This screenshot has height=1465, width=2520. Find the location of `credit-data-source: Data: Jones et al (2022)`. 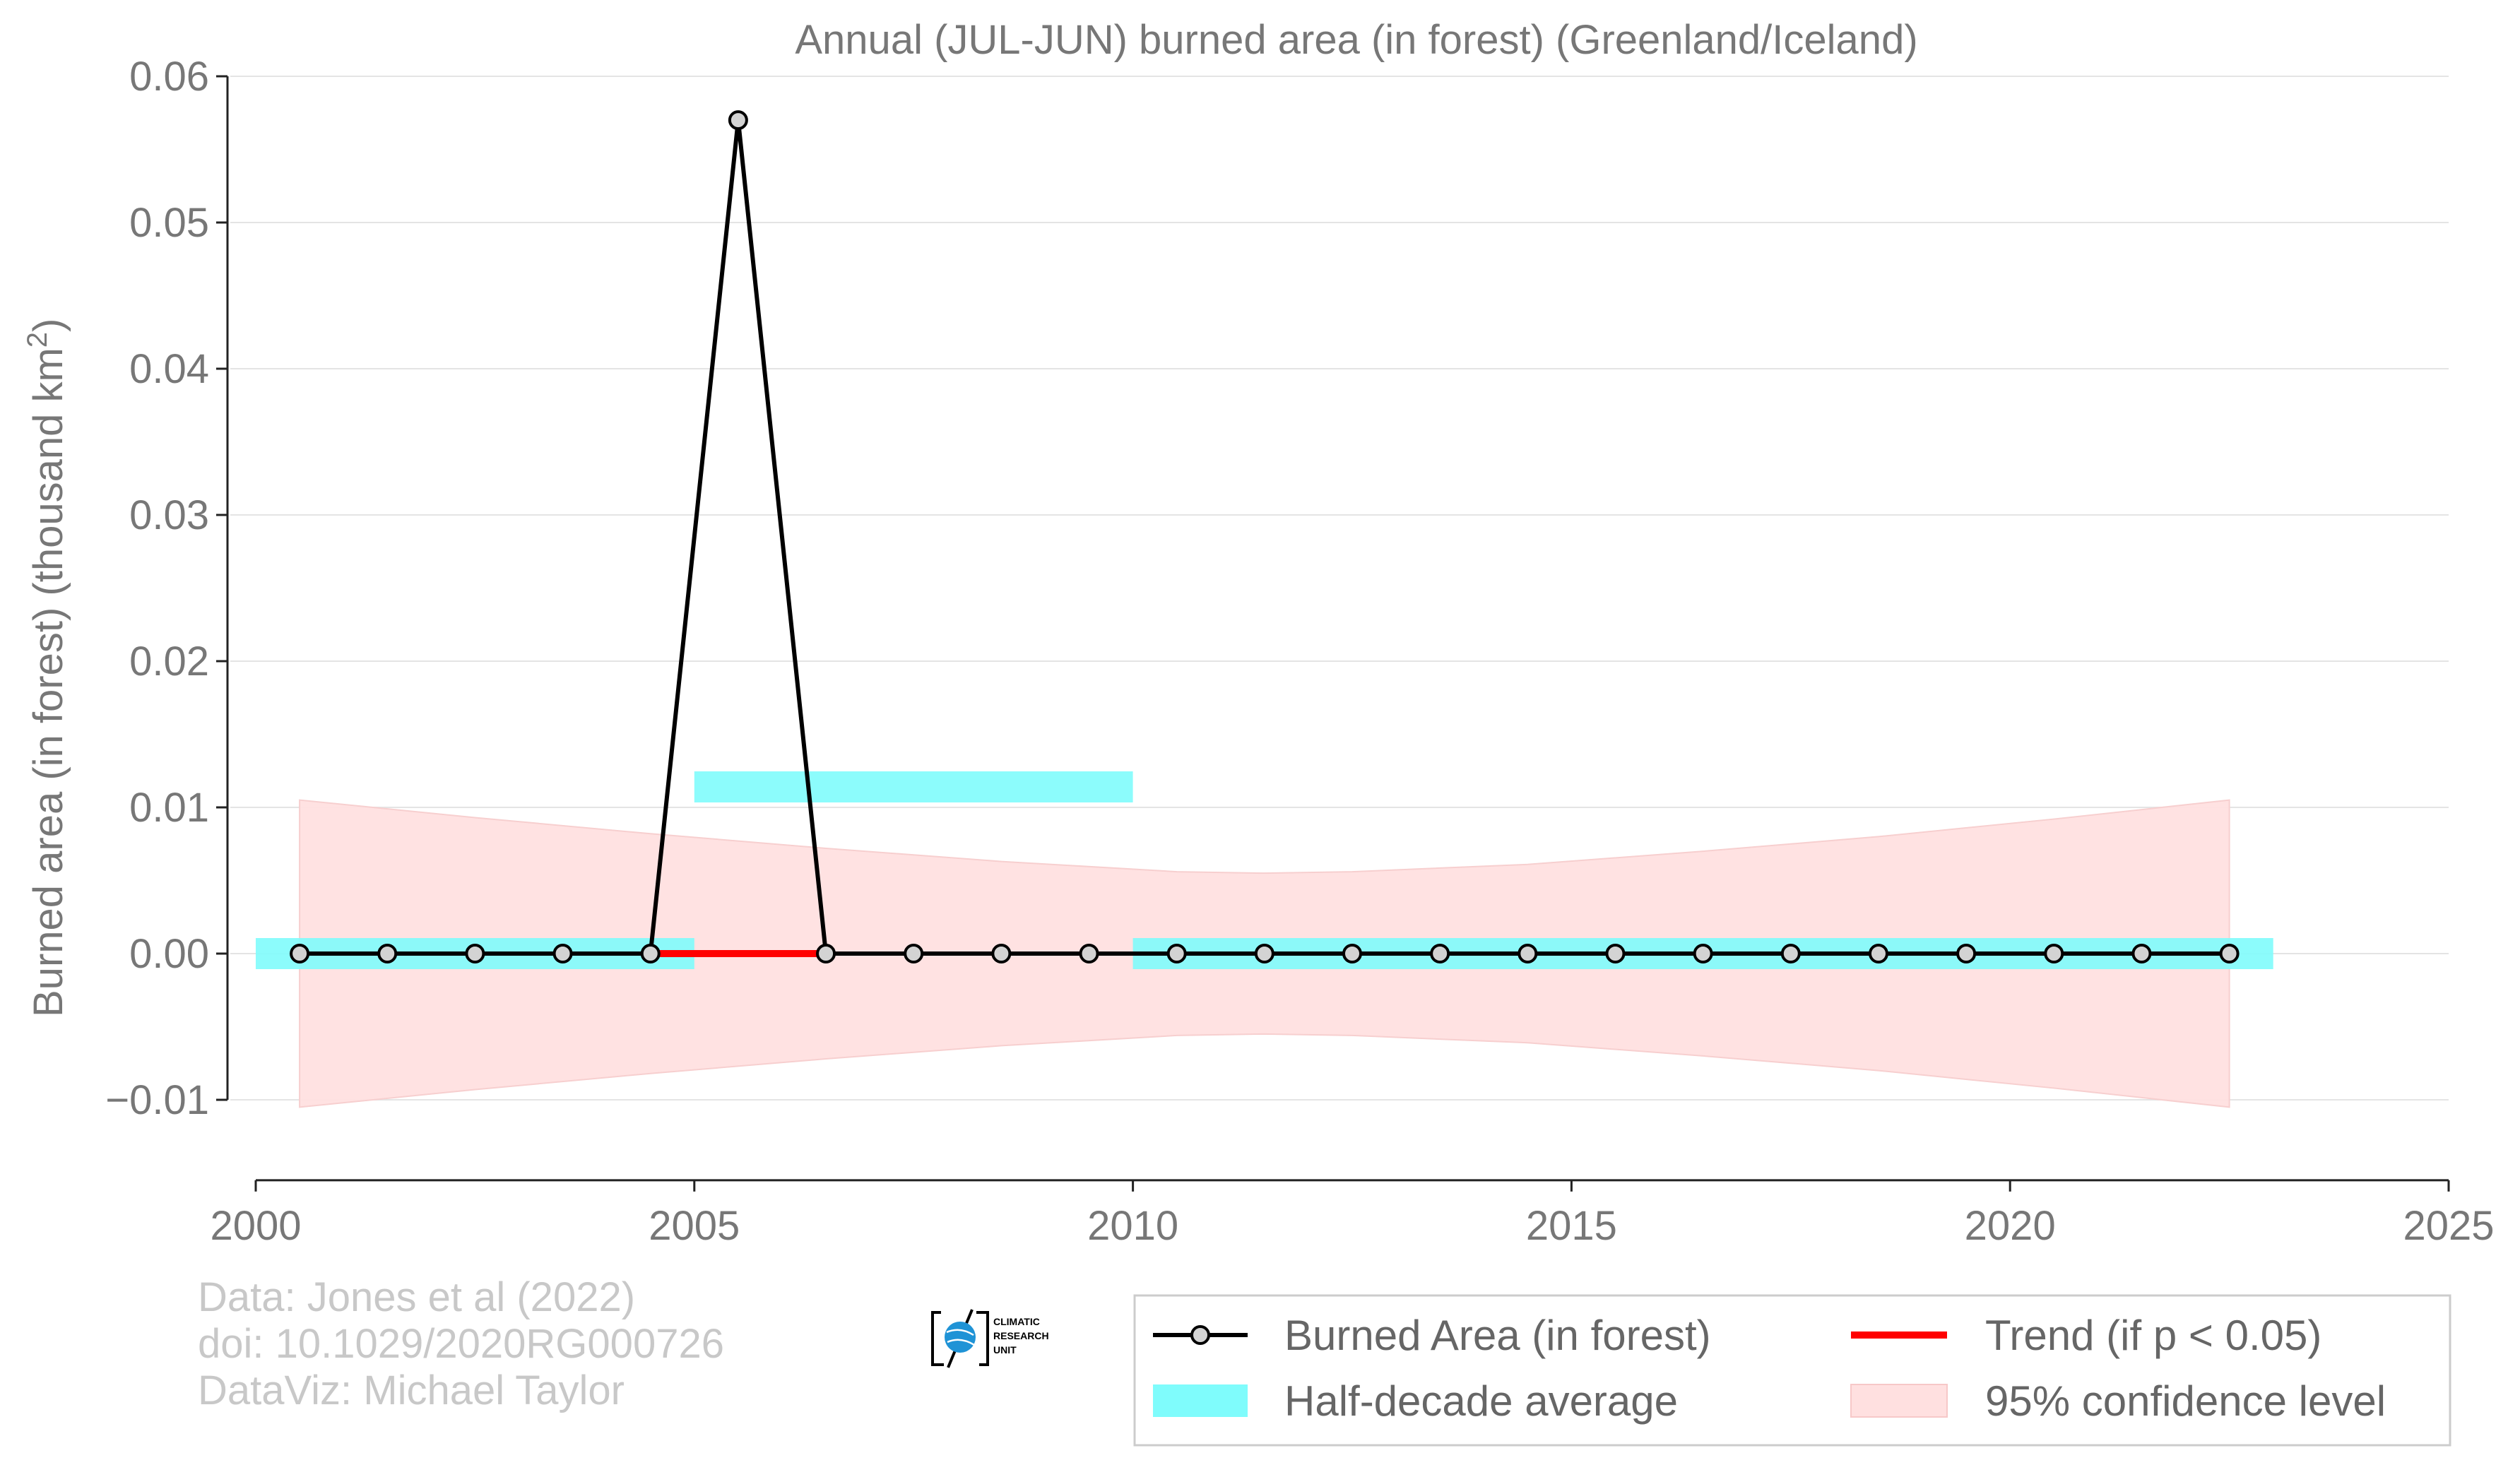

credit-data-source: Data: Jones et al (2022) is located at coordinates (416, 1297).